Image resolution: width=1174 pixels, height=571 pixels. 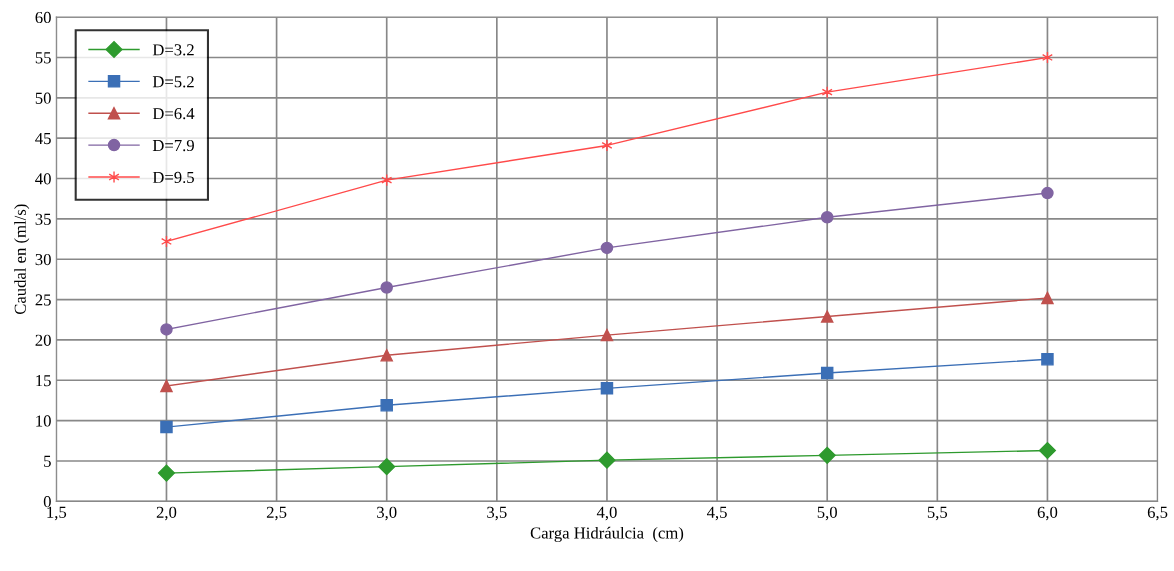 I want to click on x-axis-title: Carga Hidráulcia (cm), so click(x=607, y=534).